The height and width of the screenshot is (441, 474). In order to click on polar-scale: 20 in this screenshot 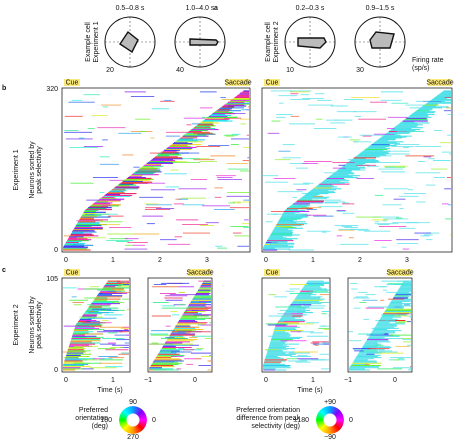, I will do `click(110, 70)`.